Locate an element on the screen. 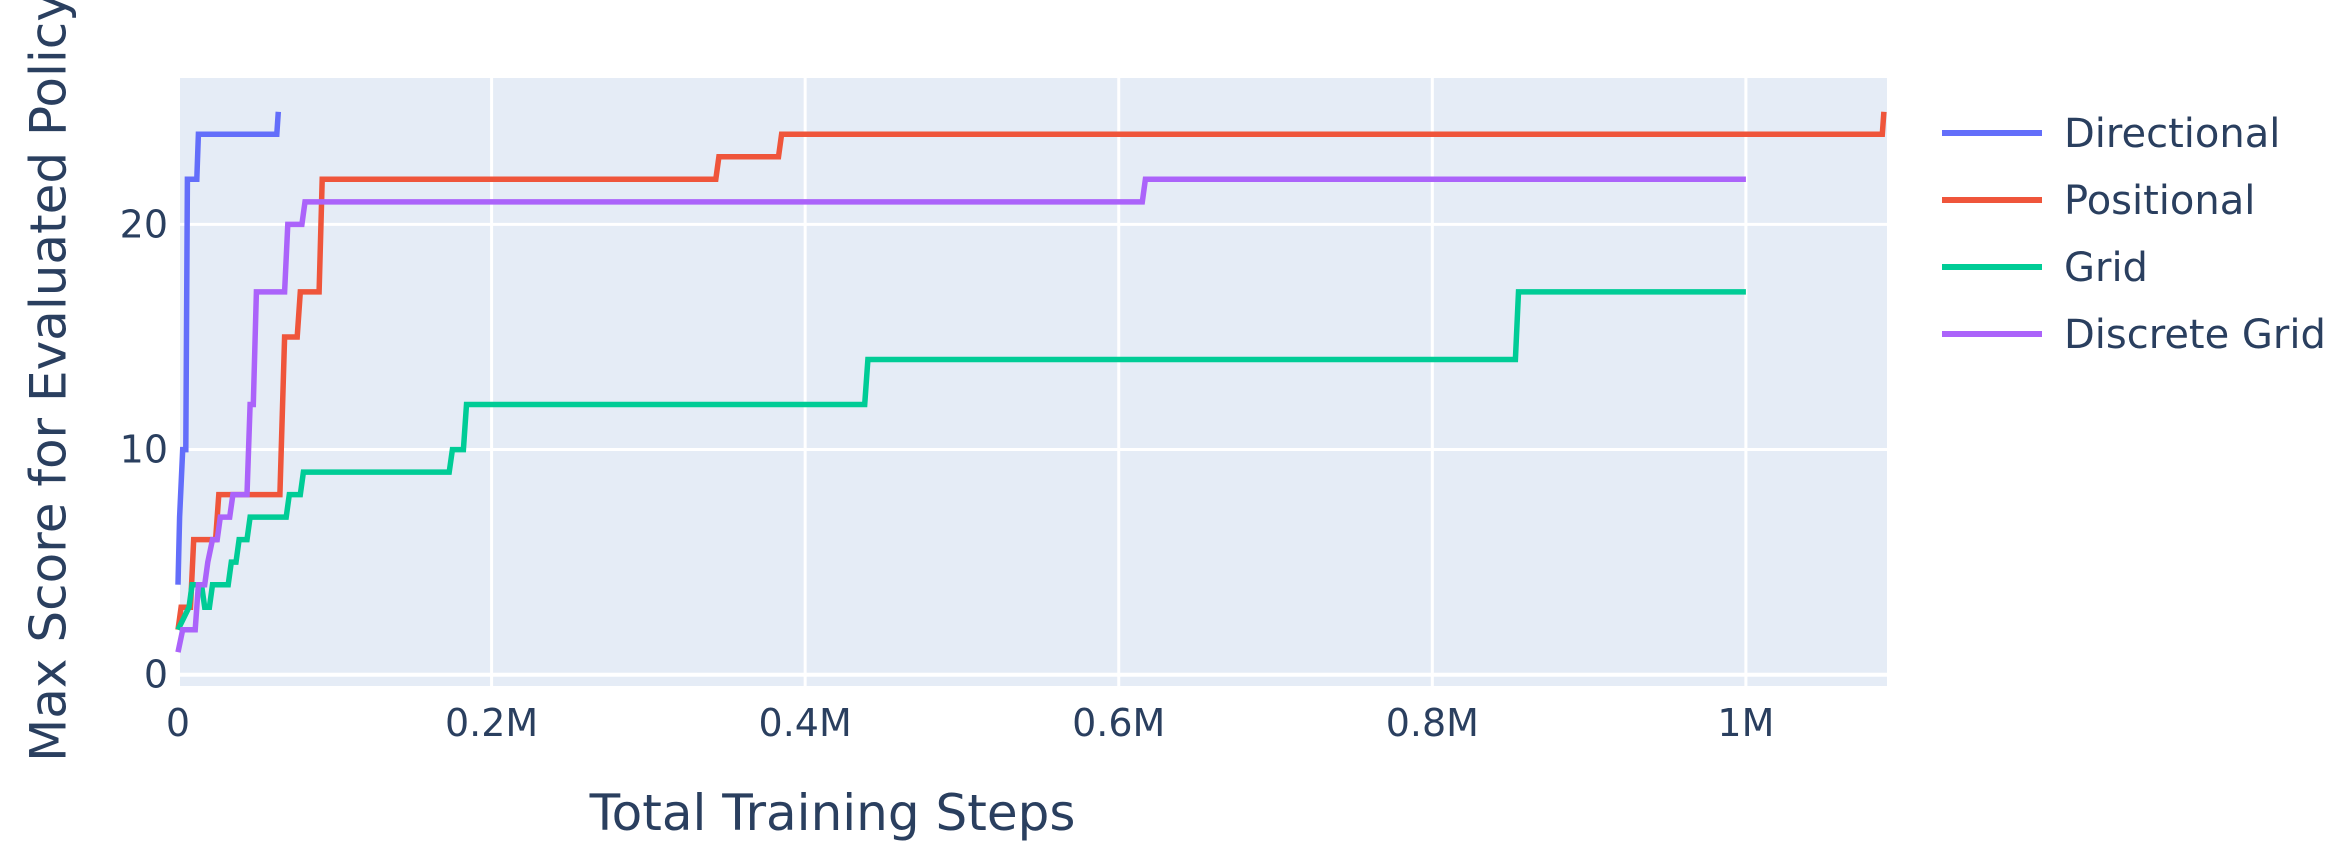  x-tick-label: 1M is located at coordinates (1745, 723).